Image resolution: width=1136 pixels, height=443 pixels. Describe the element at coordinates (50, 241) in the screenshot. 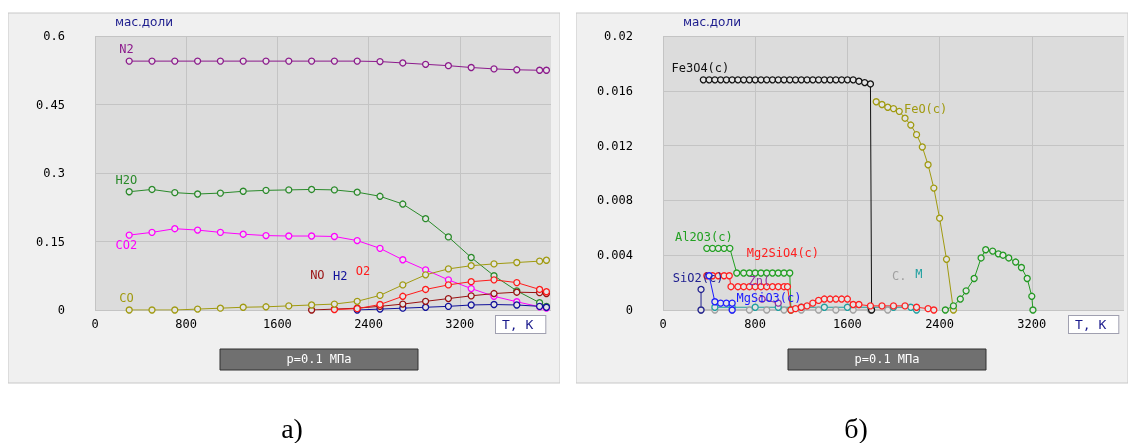

I see `y-tick-label: 0.15` at that location.